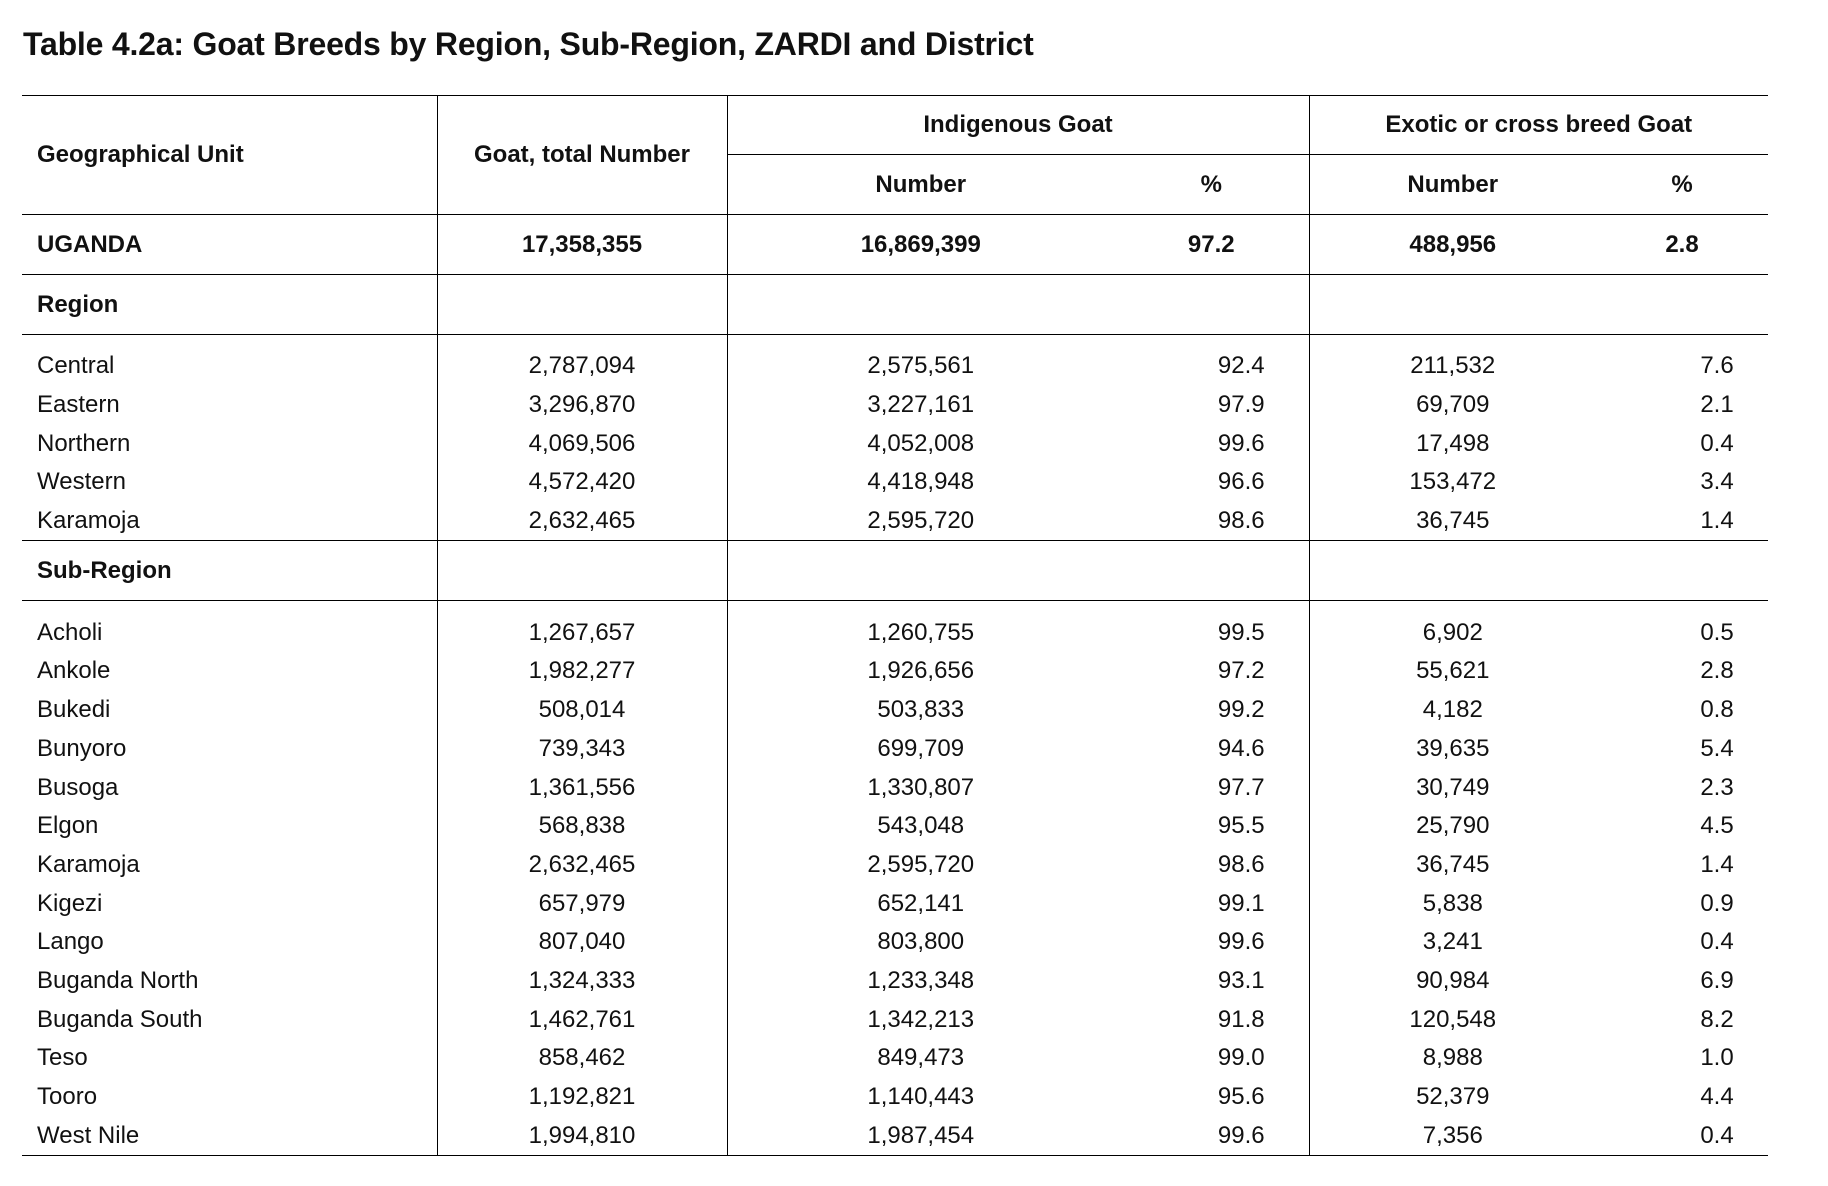 The image size is (1828, 1186). What do you see at coordinates (229, 155) in the screenshot?
I see `header-geographical-unit: Geographical Unit` at bounding box center [229, 155].